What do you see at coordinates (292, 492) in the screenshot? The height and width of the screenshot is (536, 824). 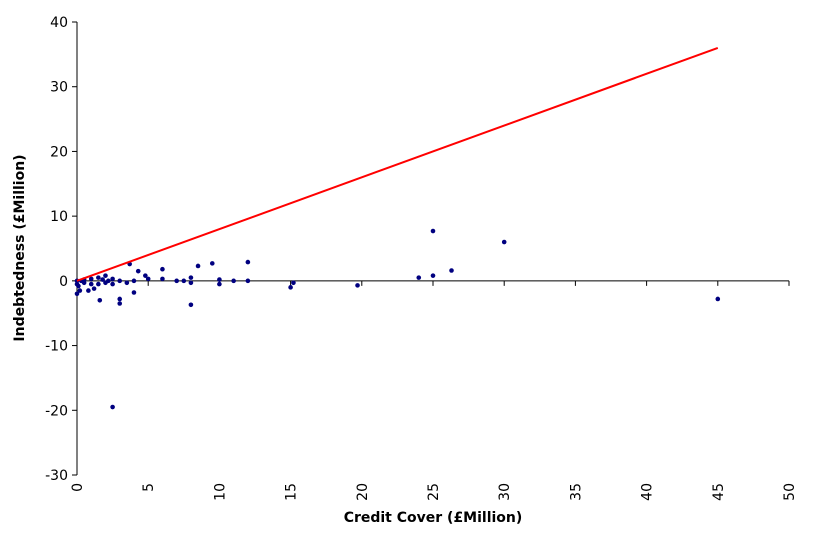 I see `x-tick-label: 15` at bounding box center [292, 492].